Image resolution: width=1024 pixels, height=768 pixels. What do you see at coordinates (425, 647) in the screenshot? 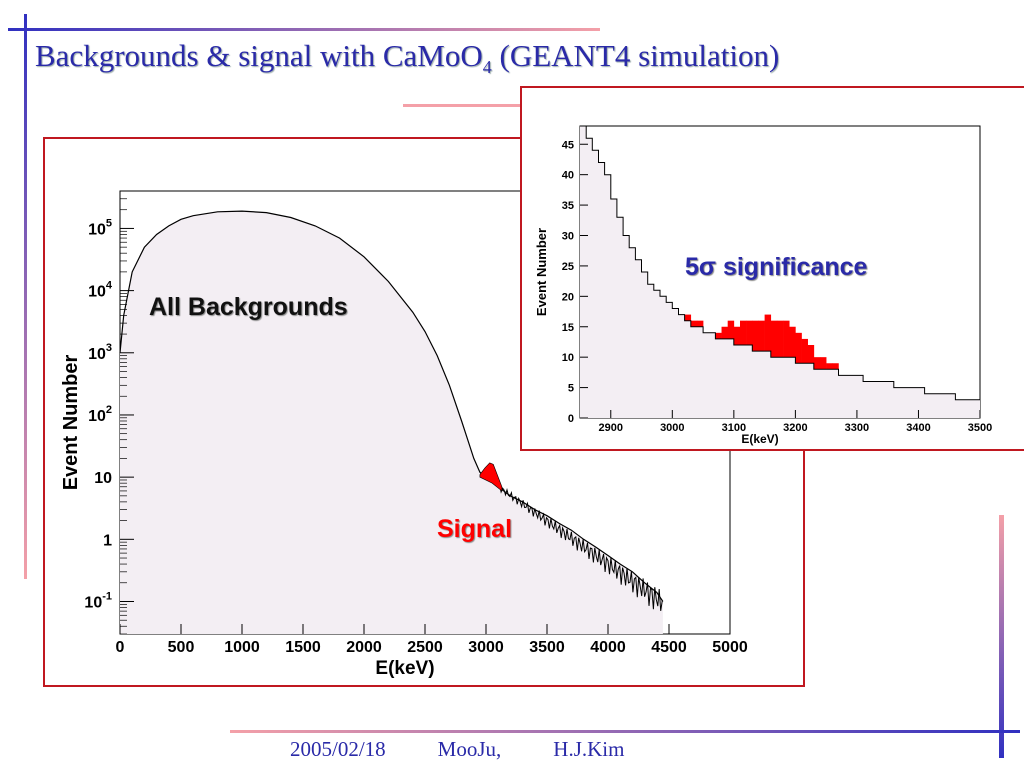
I see `x-tick-label: 2500` at bounding box center [425, 647].